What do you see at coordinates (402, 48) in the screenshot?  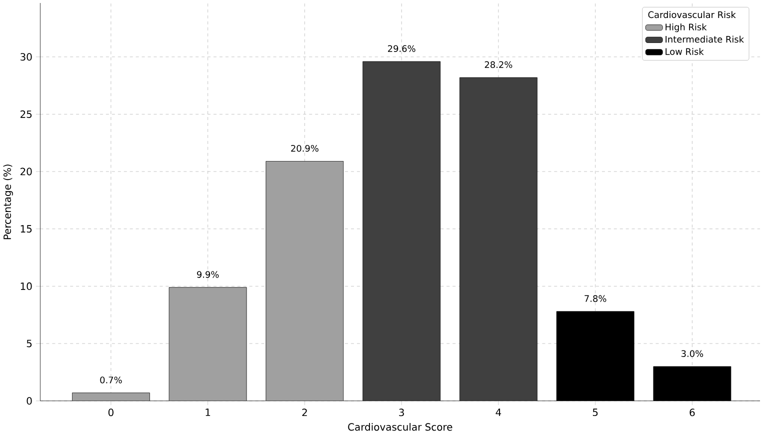 I see `data-label: 29.6%` at bounding box center [402, 48].